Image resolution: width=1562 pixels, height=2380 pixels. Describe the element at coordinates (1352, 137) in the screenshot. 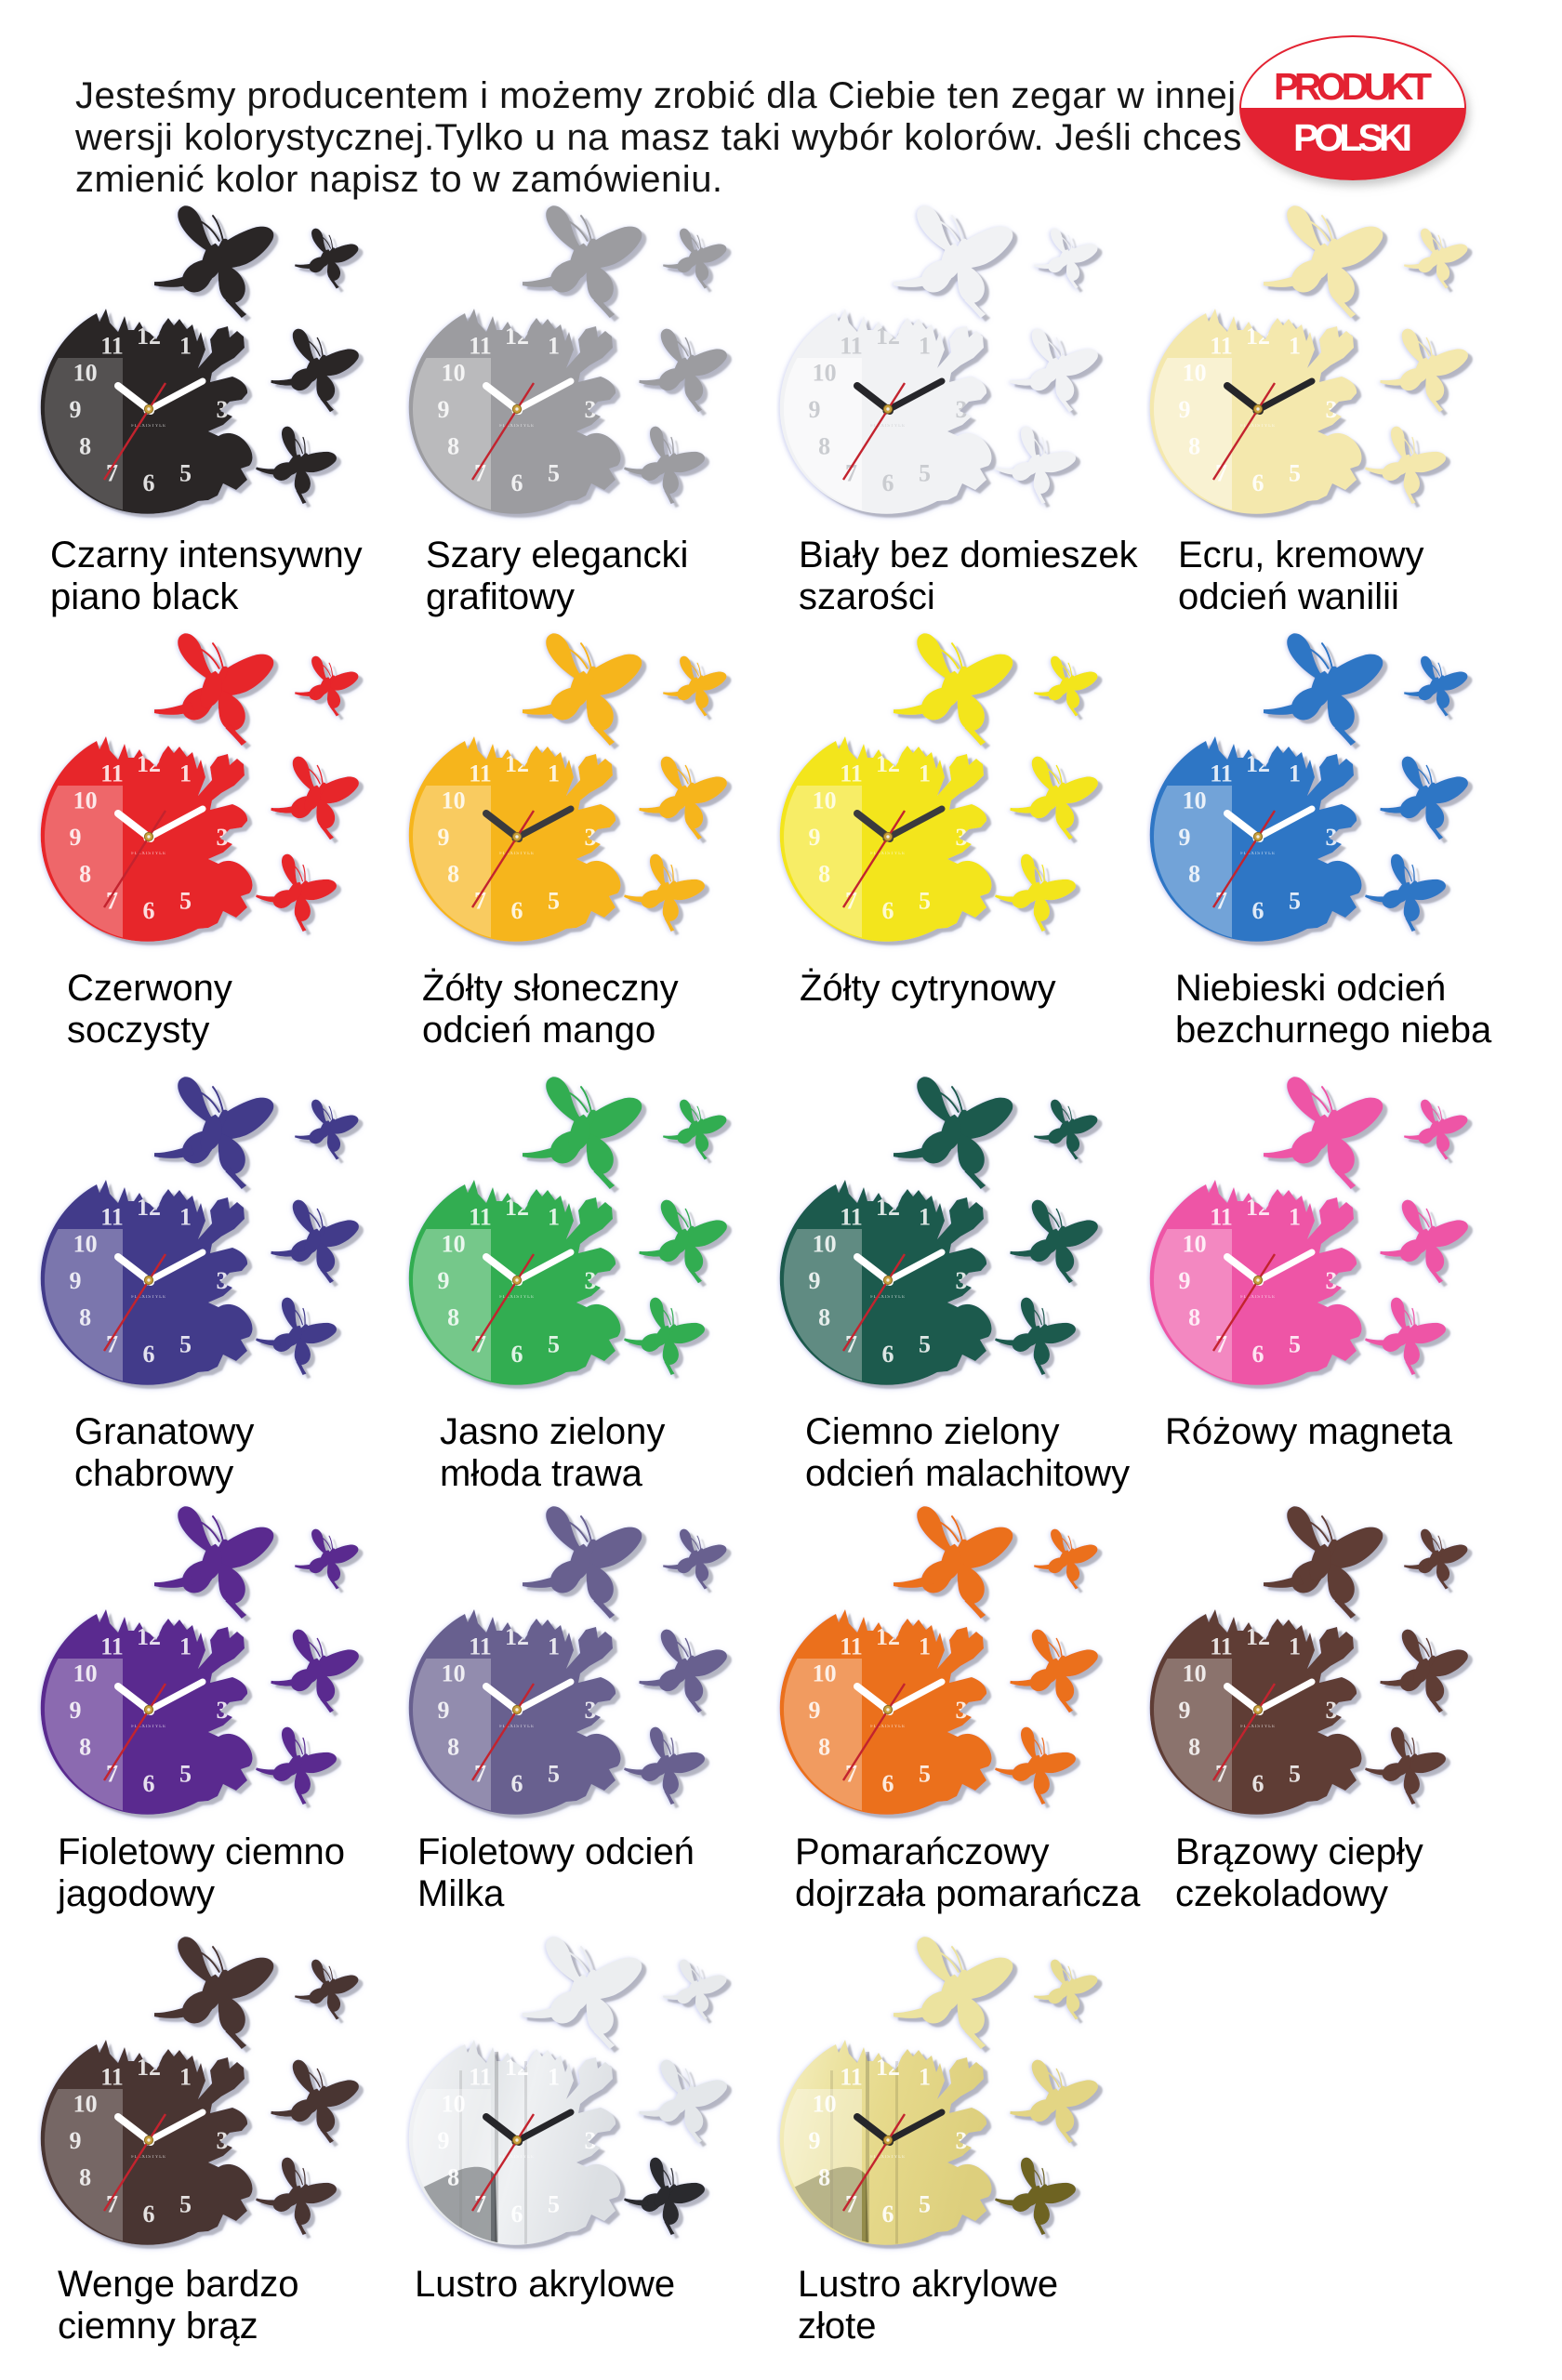

I see `svg-text: POLSKI` at that location.